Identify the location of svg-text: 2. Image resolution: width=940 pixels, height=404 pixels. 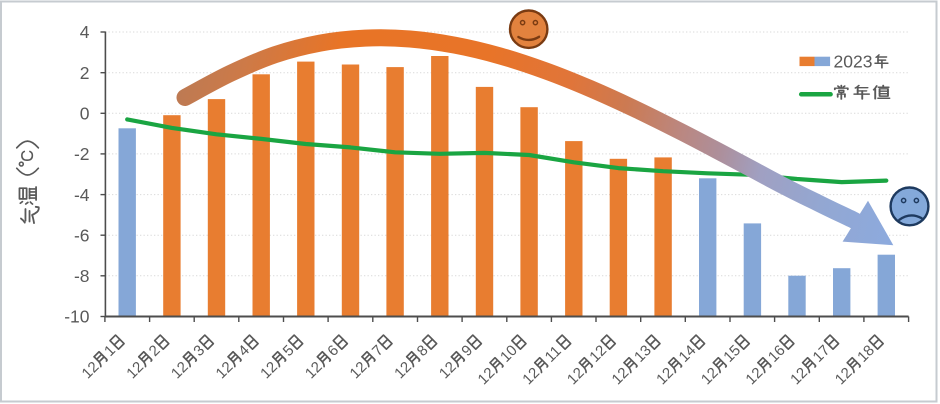
(85, 73).